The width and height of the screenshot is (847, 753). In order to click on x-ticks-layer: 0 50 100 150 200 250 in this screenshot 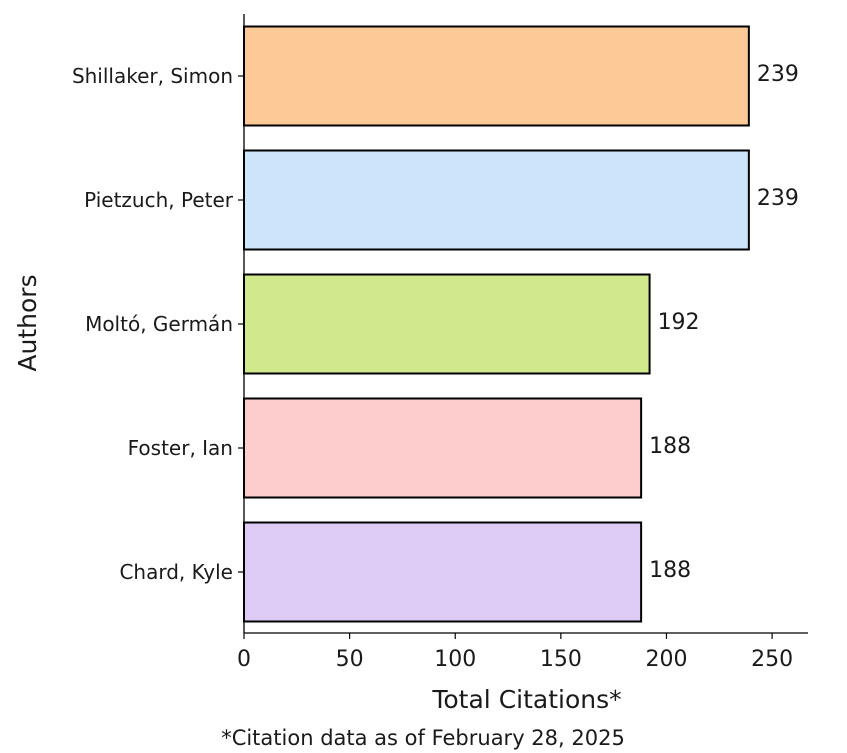, I will do `click(515, 652)`.